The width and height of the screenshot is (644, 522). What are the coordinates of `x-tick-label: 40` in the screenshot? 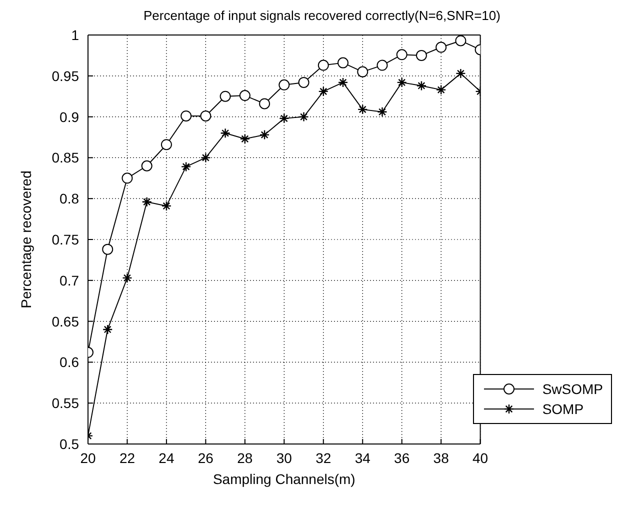 It's located at (480, 458).